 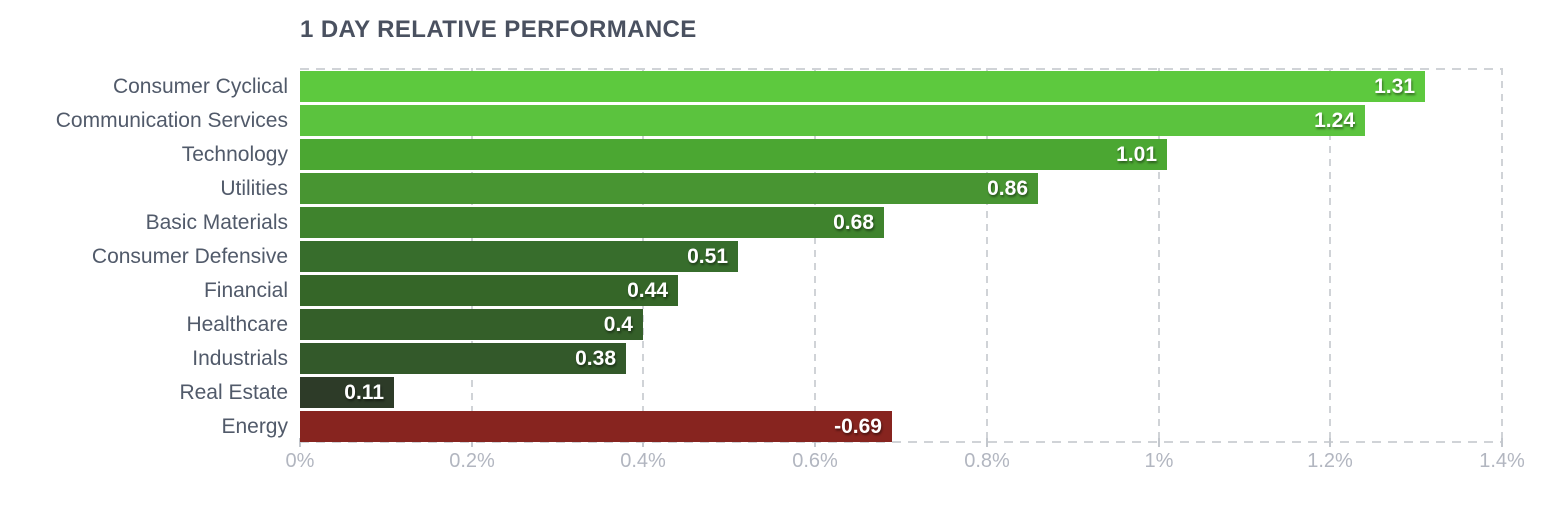 I want to click on value-label: 0.4, so click(x=618, y=324).